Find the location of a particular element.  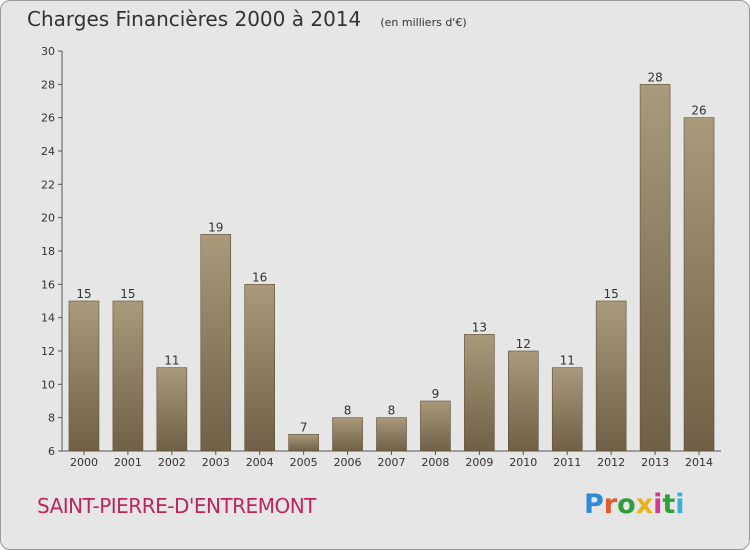

bar-value-label: 28 is located at coordinates (654, 77).